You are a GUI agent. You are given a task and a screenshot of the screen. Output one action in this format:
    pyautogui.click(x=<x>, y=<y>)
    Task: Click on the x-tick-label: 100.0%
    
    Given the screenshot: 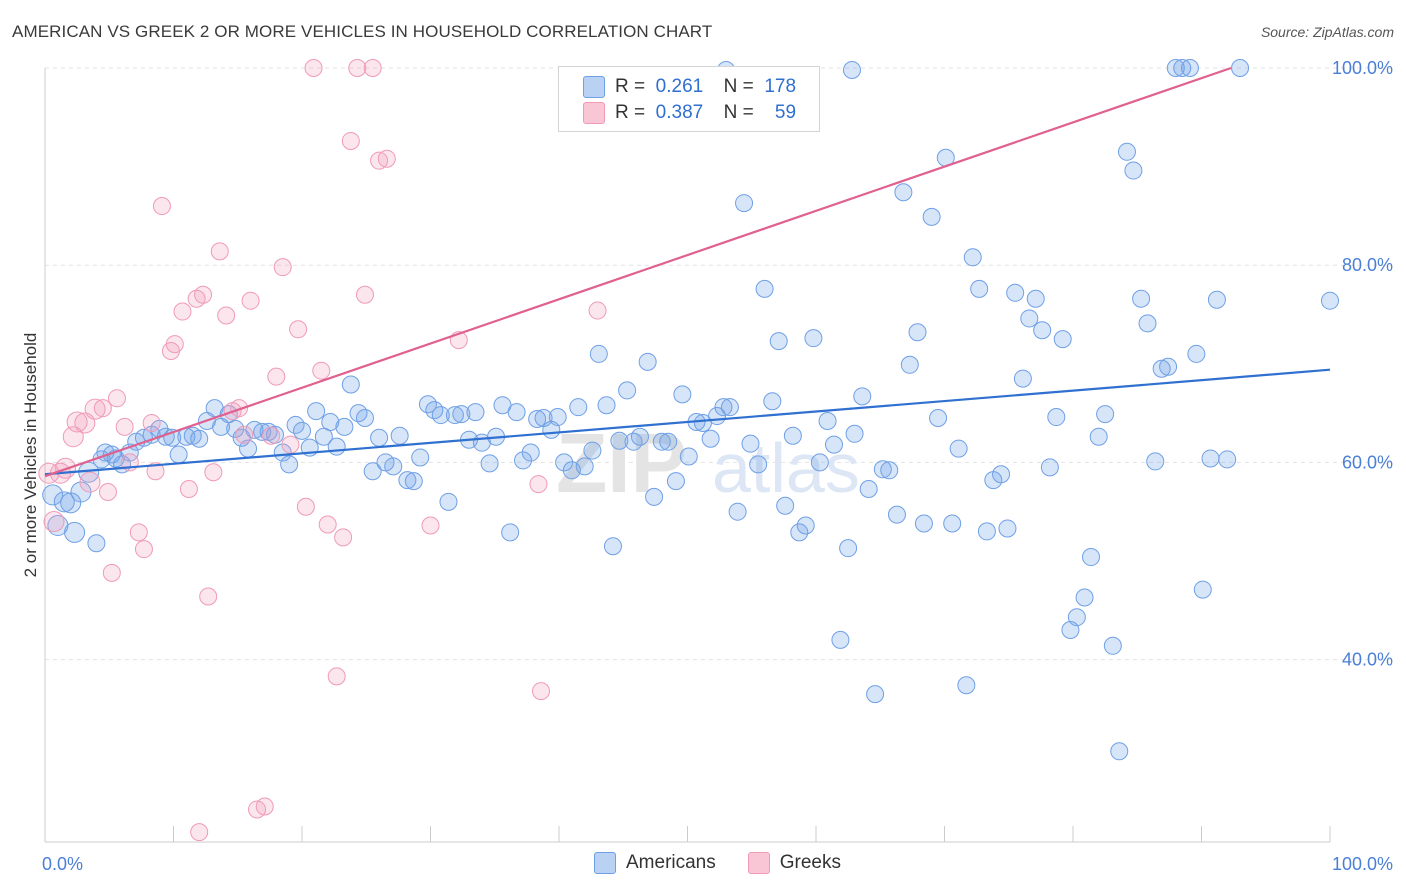 What is the action you would take?
    pyautogui.click(x=1362, y=864)
    